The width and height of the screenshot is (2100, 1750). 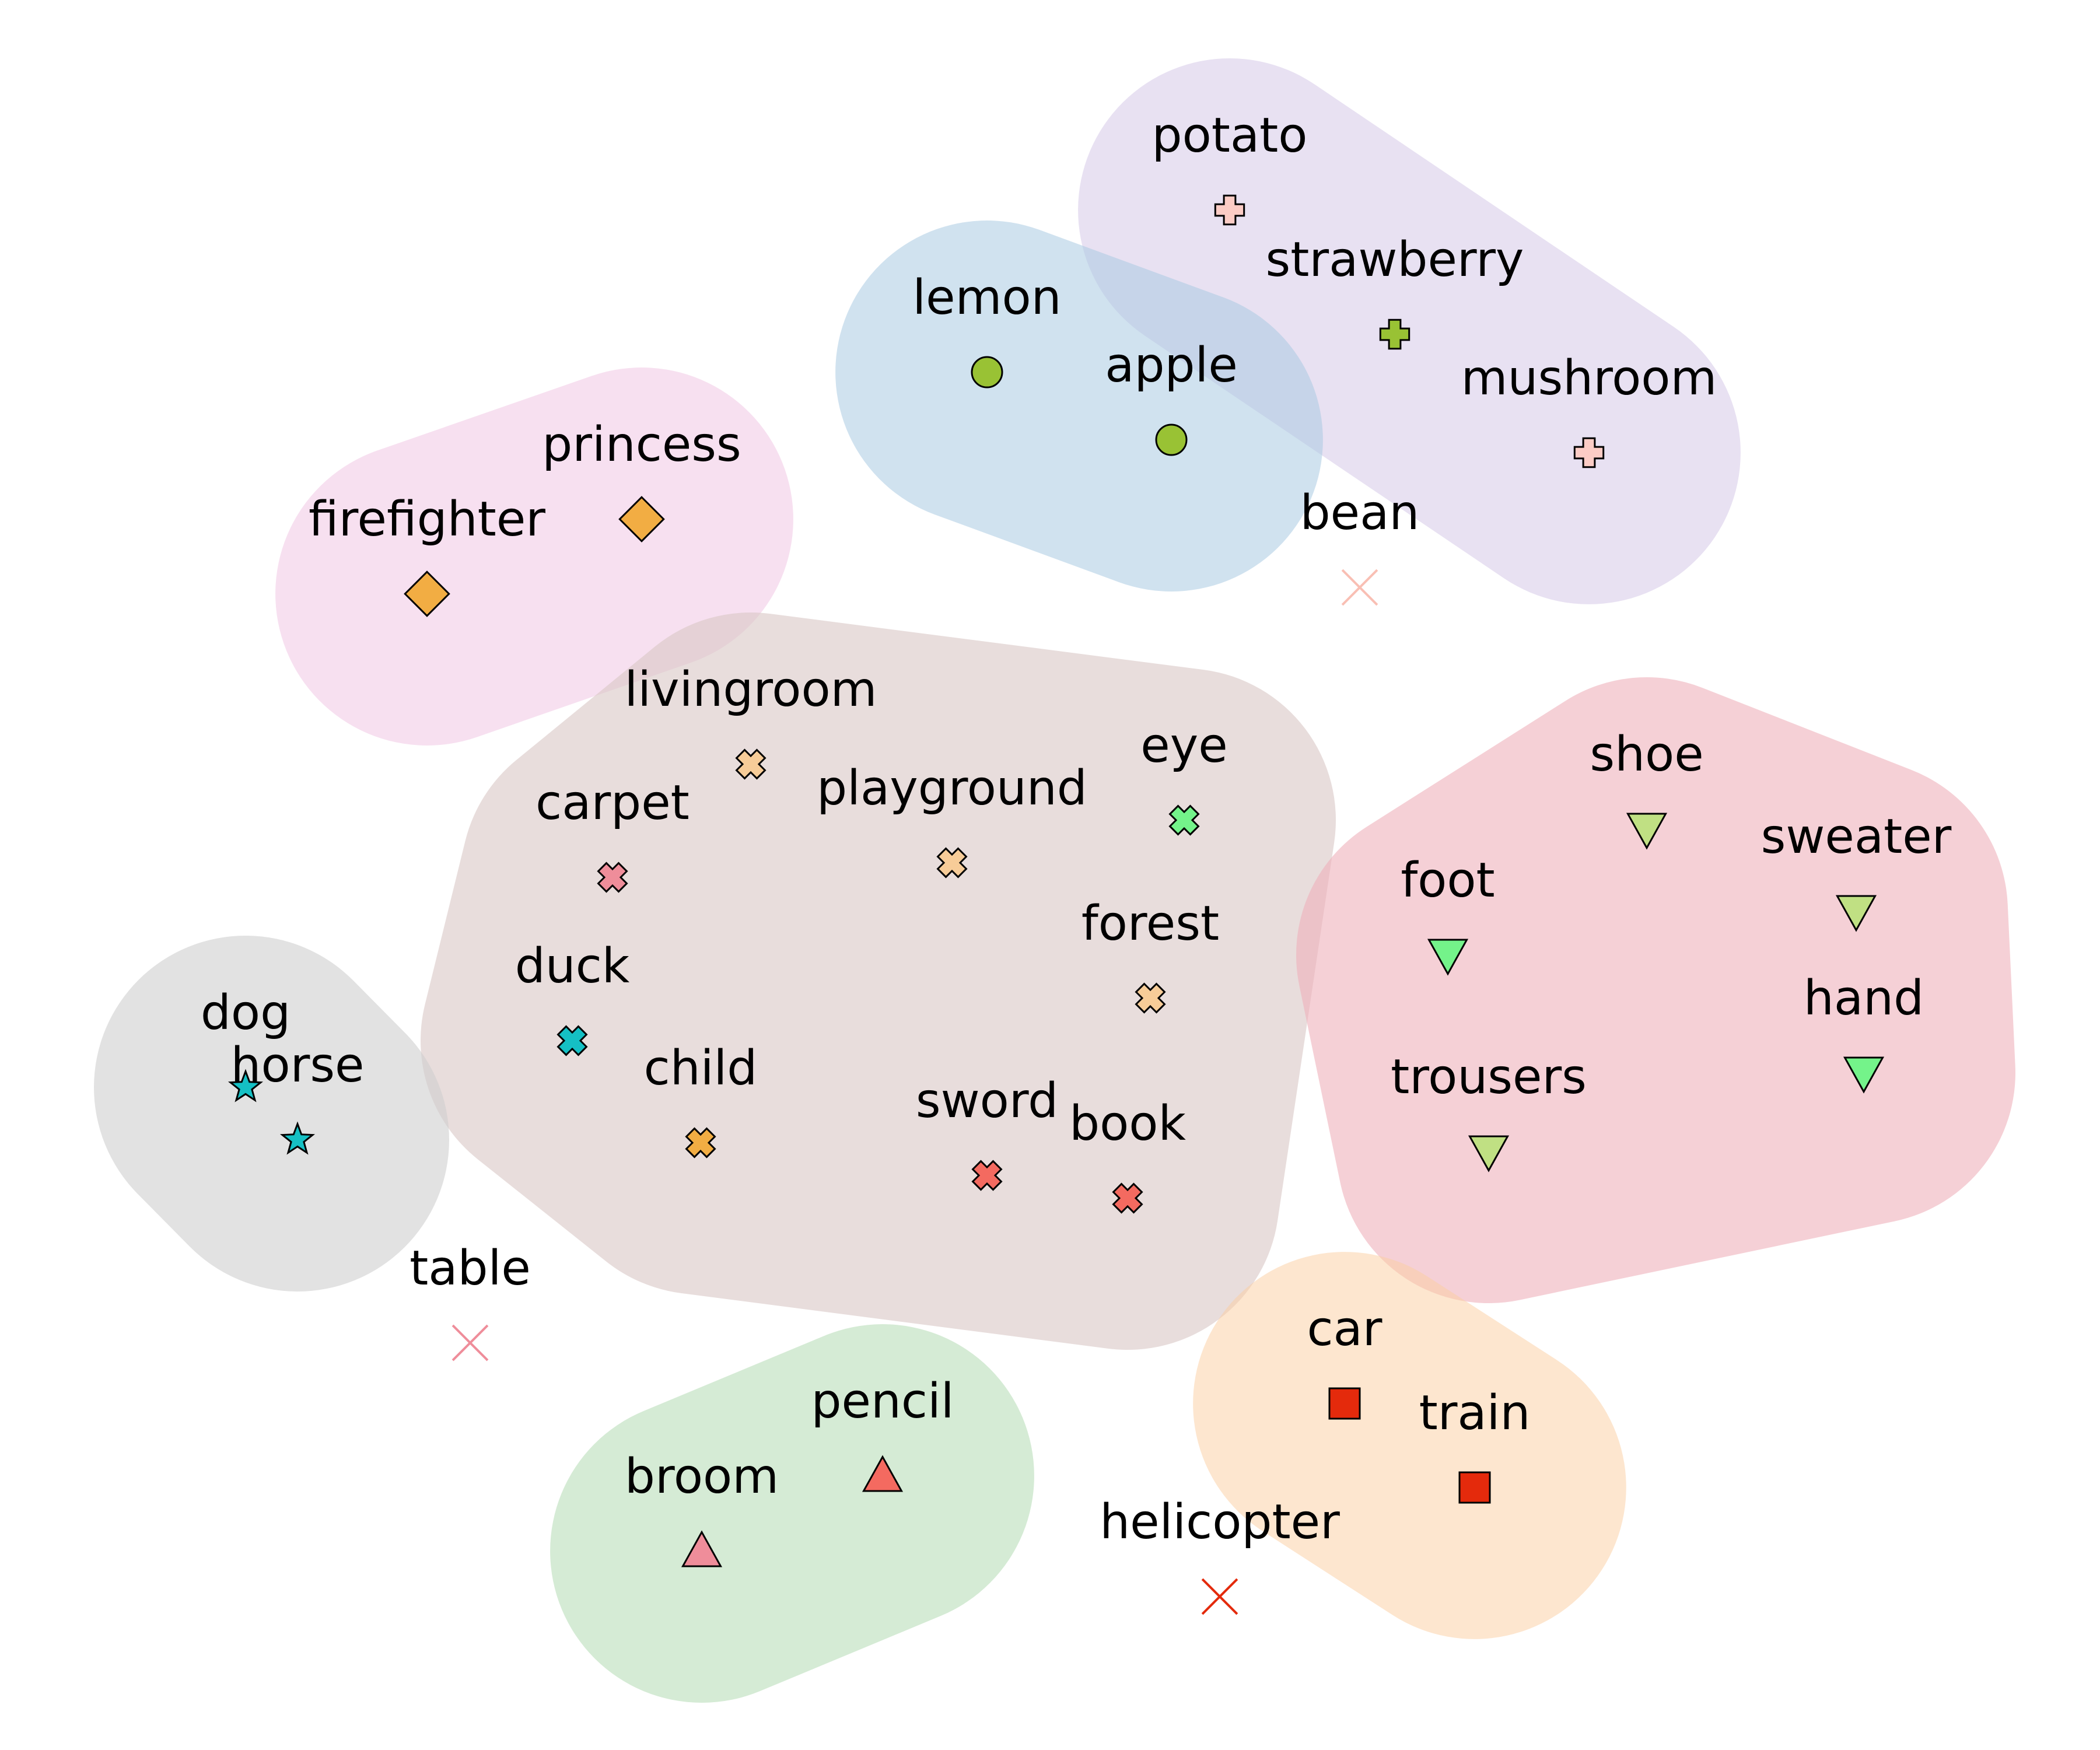 What do you see at coordinates (572, 1040) in the screenshot?
I see `marker-duck` at bounding box center [572, 1040].